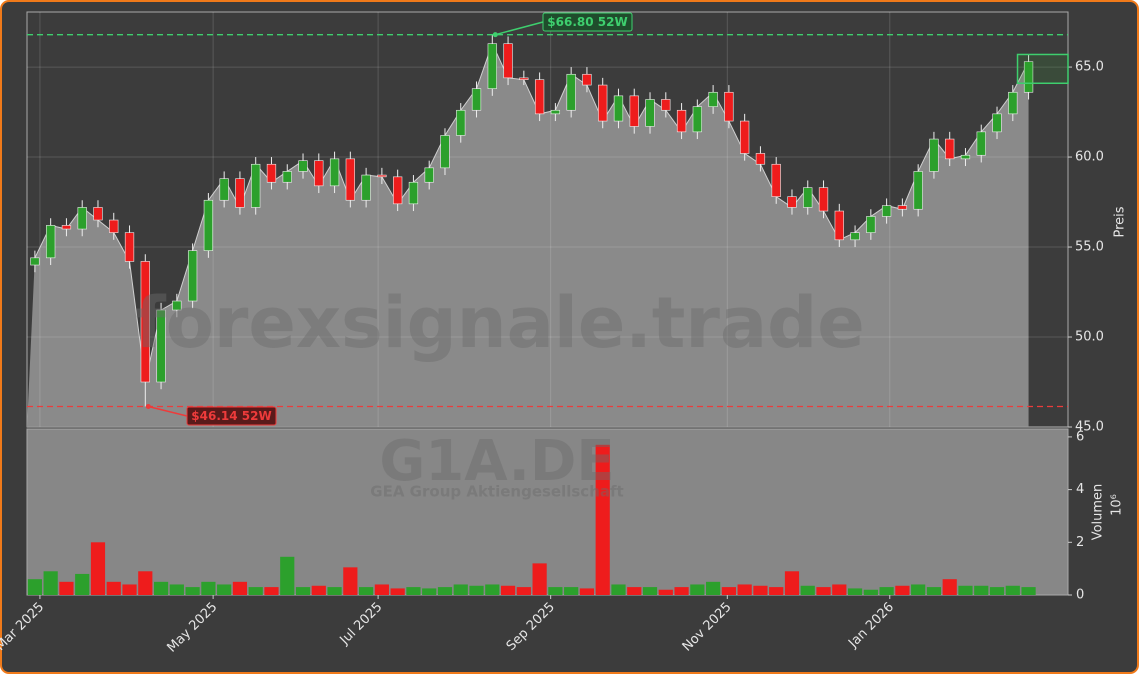 This screenshot has height=674, width=1139. What do you see at coordinates (1080, 436) in the screenshot?
I see `volume-tick-label: 6` at bounding box center [1080, 436].